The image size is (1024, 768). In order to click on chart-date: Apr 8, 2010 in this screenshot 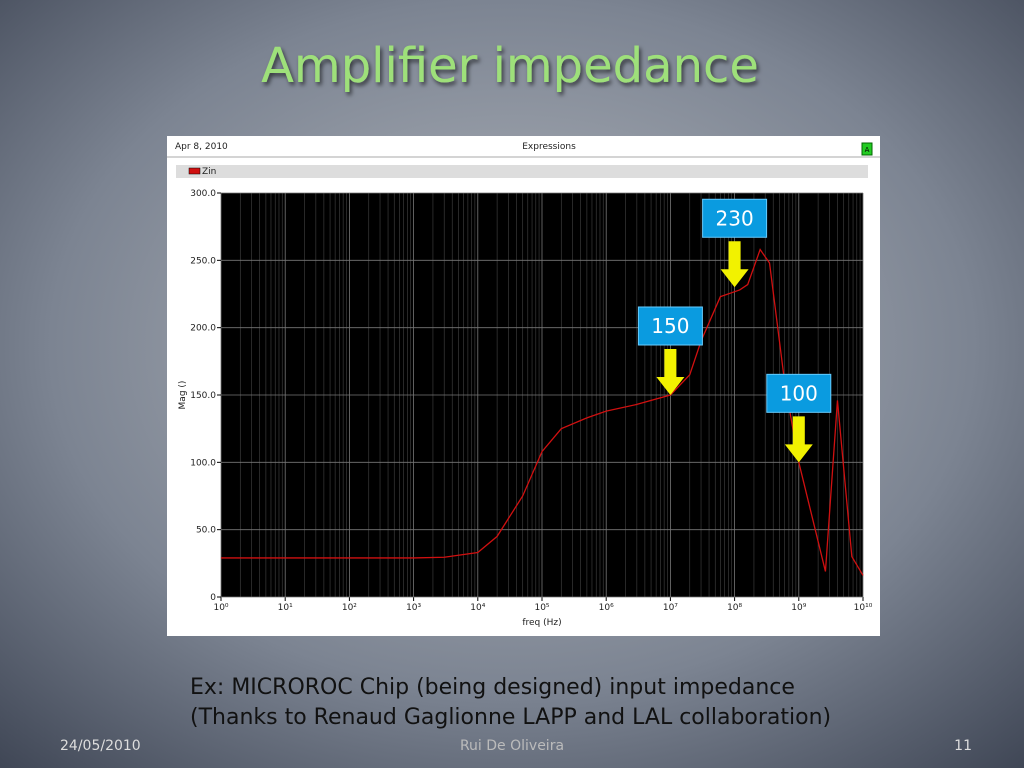, I will do `click(201, 147)`.